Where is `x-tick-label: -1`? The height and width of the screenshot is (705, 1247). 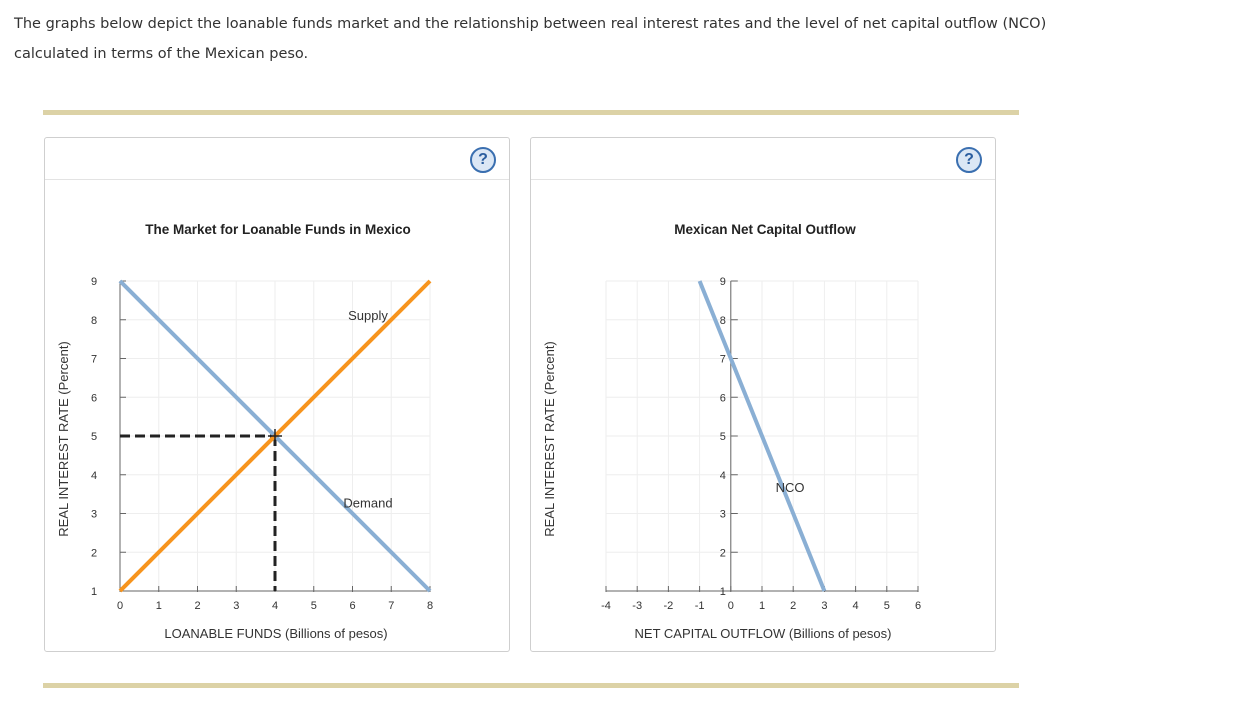
x-tick-label: -1 is located at coordinates (700, 606).